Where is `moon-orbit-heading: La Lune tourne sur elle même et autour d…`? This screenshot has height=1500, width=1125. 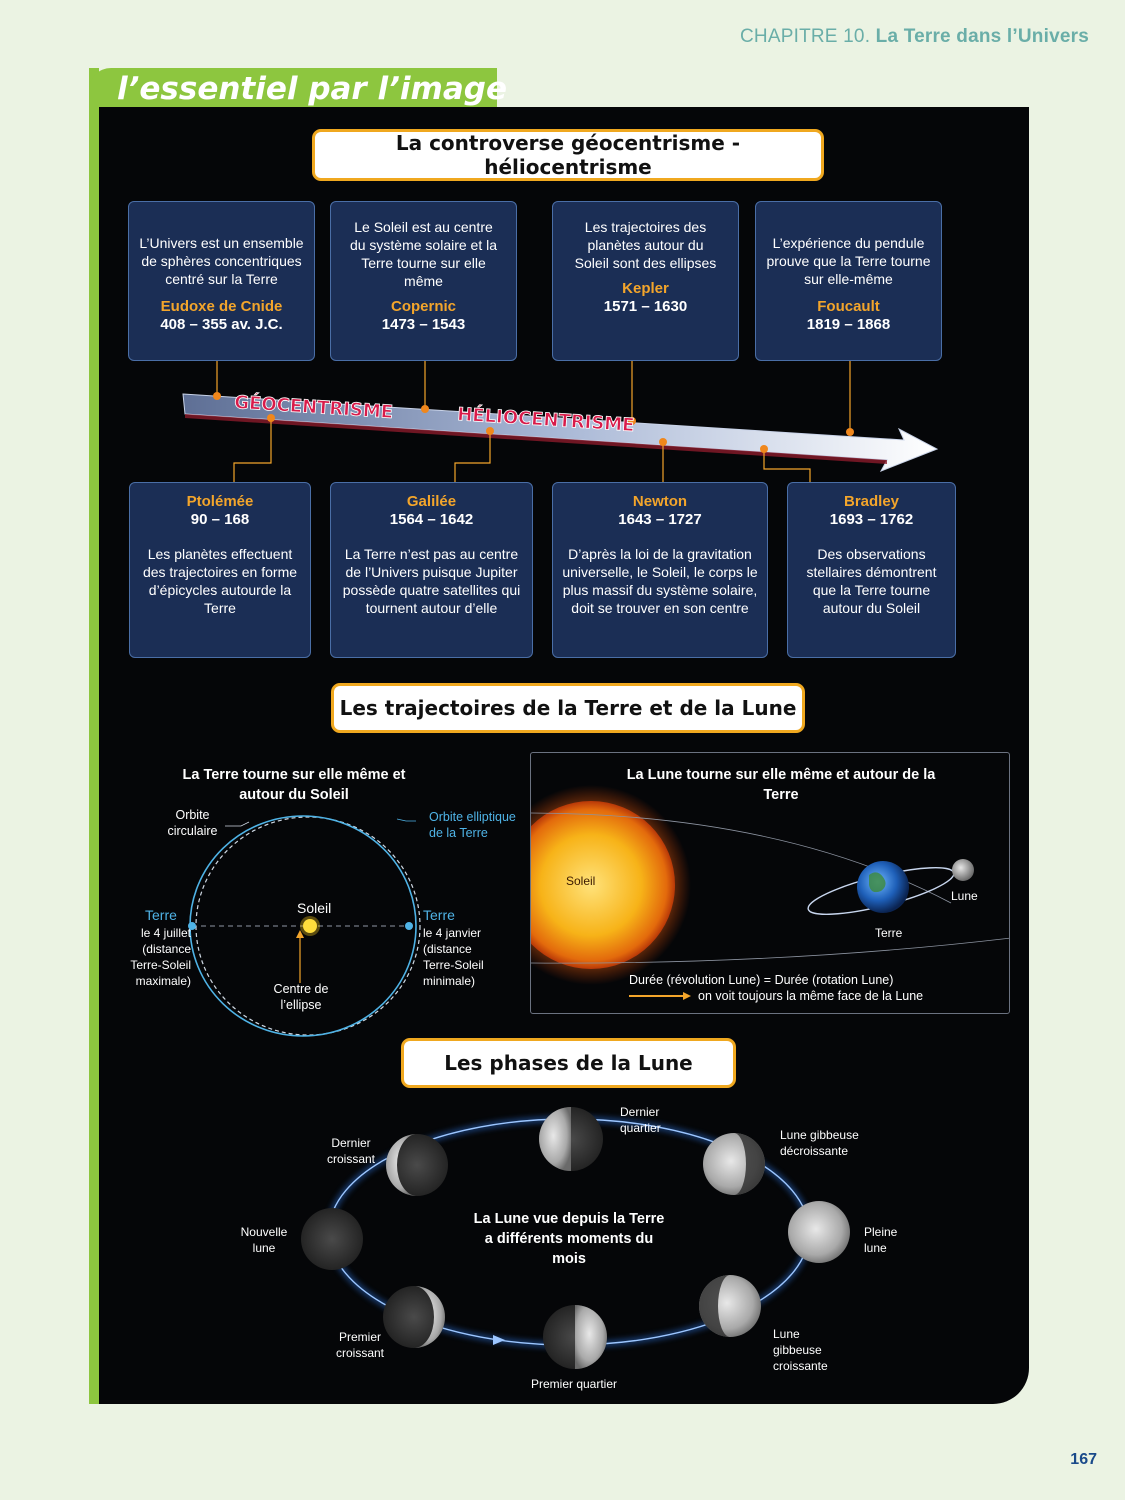
moon-orbit-heading: La Lune tourne sur elle même et autour d… is located at coordinates (781, 785).